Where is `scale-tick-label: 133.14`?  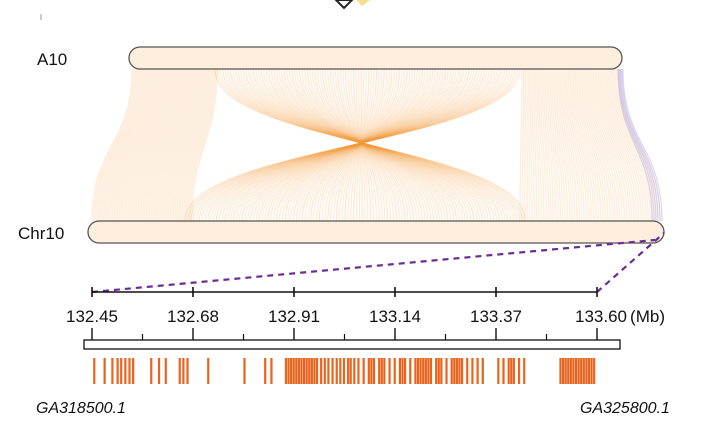
scale-tick-label: 133.14 is located at coordinates (395, 316).